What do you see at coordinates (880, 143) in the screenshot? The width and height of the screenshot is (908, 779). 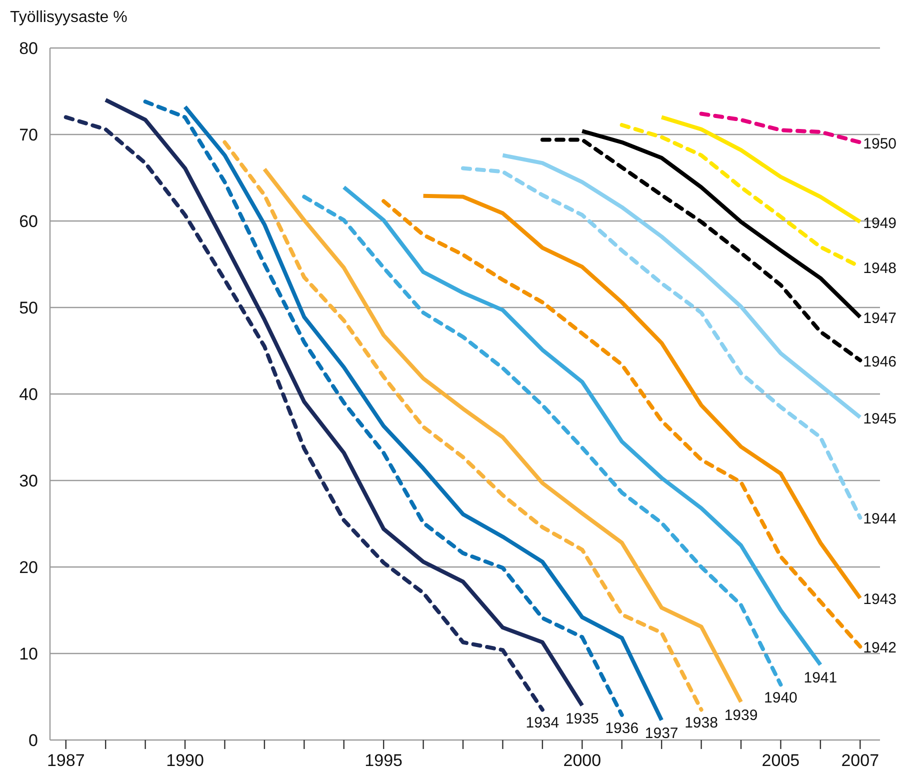 I see `series-label: 1950` at bounding box center [880, 143].